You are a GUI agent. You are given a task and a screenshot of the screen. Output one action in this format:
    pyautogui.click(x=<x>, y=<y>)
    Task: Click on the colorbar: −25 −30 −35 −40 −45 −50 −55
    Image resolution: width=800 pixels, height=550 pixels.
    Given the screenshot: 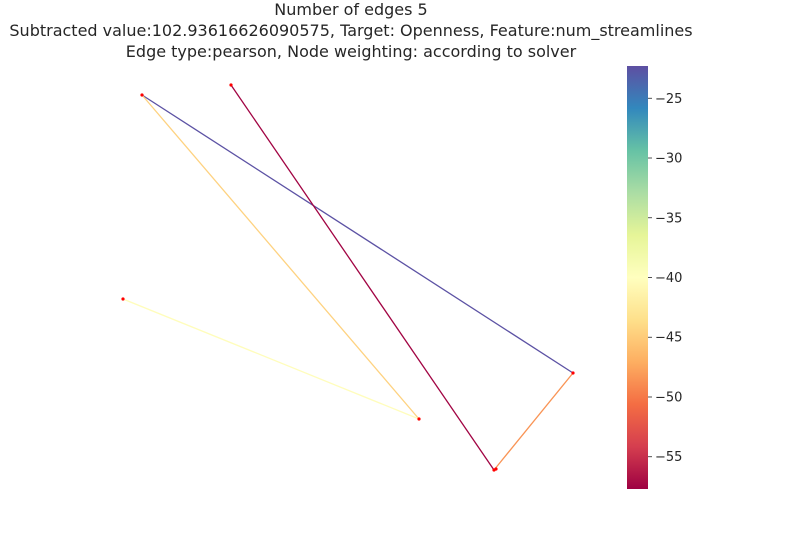 What is the action you would take?
    pyautogui.click(x=654, y=277)
    